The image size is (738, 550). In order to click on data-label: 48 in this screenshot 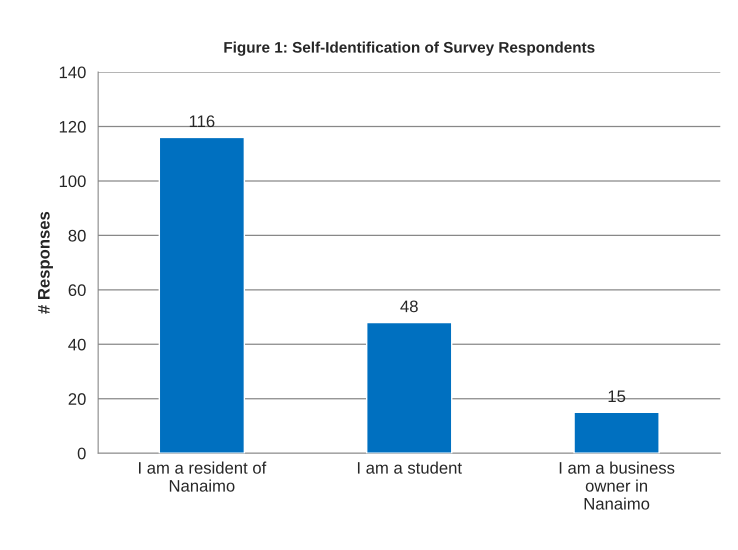, I will do `click(409, 306)`.